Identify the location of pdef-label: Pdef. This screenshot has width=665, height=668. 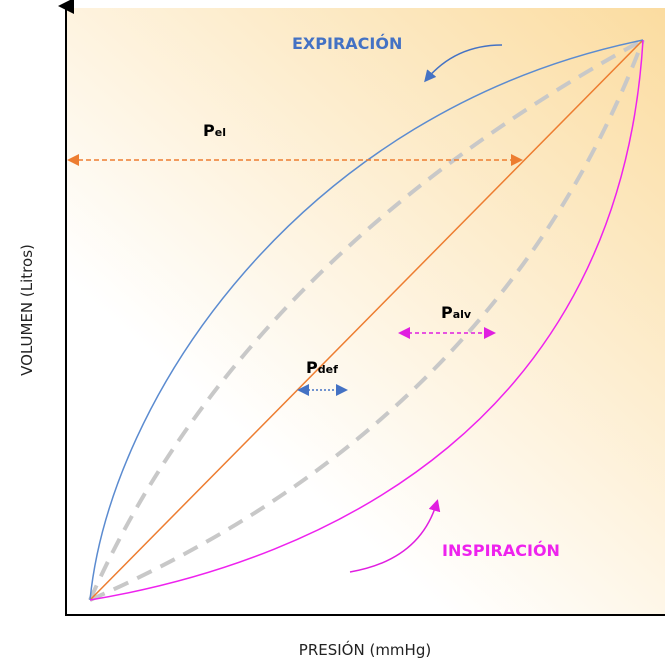
(322, 367).